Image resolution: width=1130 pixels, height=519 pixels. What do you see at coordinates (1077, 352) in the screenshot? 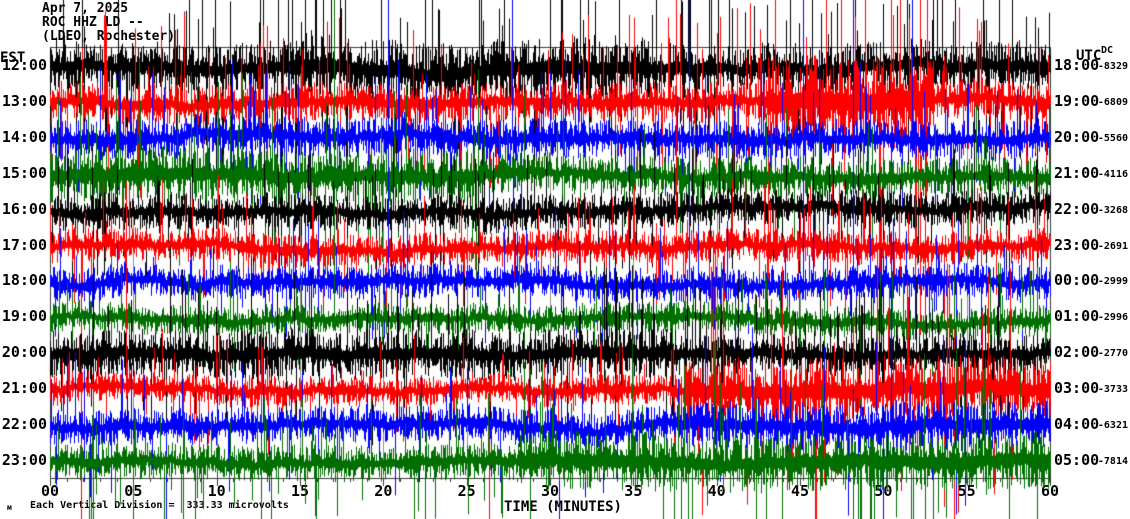
I see `right-hour-label: 02:00` at bounding box center [1077, 352].